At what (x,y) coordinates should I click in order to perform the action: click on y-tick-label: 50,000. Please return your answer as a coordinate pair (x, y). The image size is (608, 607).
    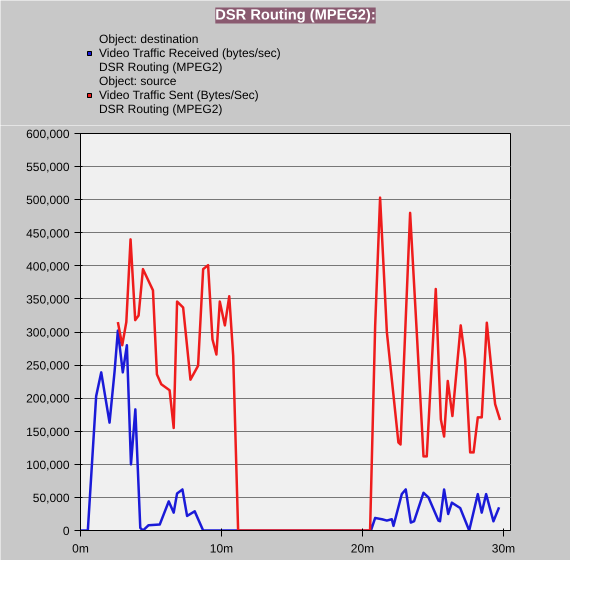
    Looking at the image, I should click on (51, 497).